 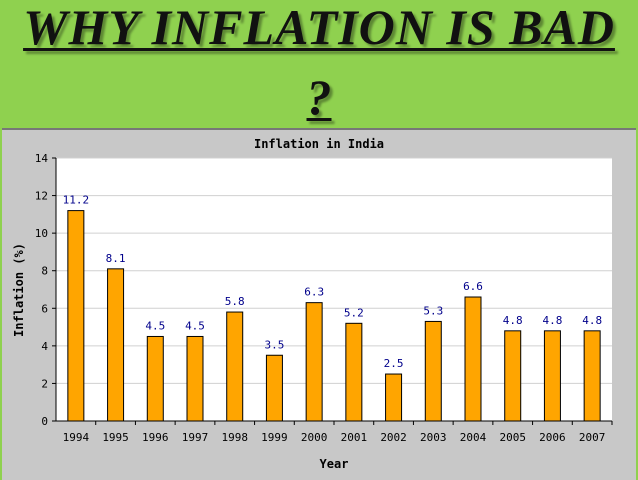 I want to click on bar-2007, so click(x=592, y=376).